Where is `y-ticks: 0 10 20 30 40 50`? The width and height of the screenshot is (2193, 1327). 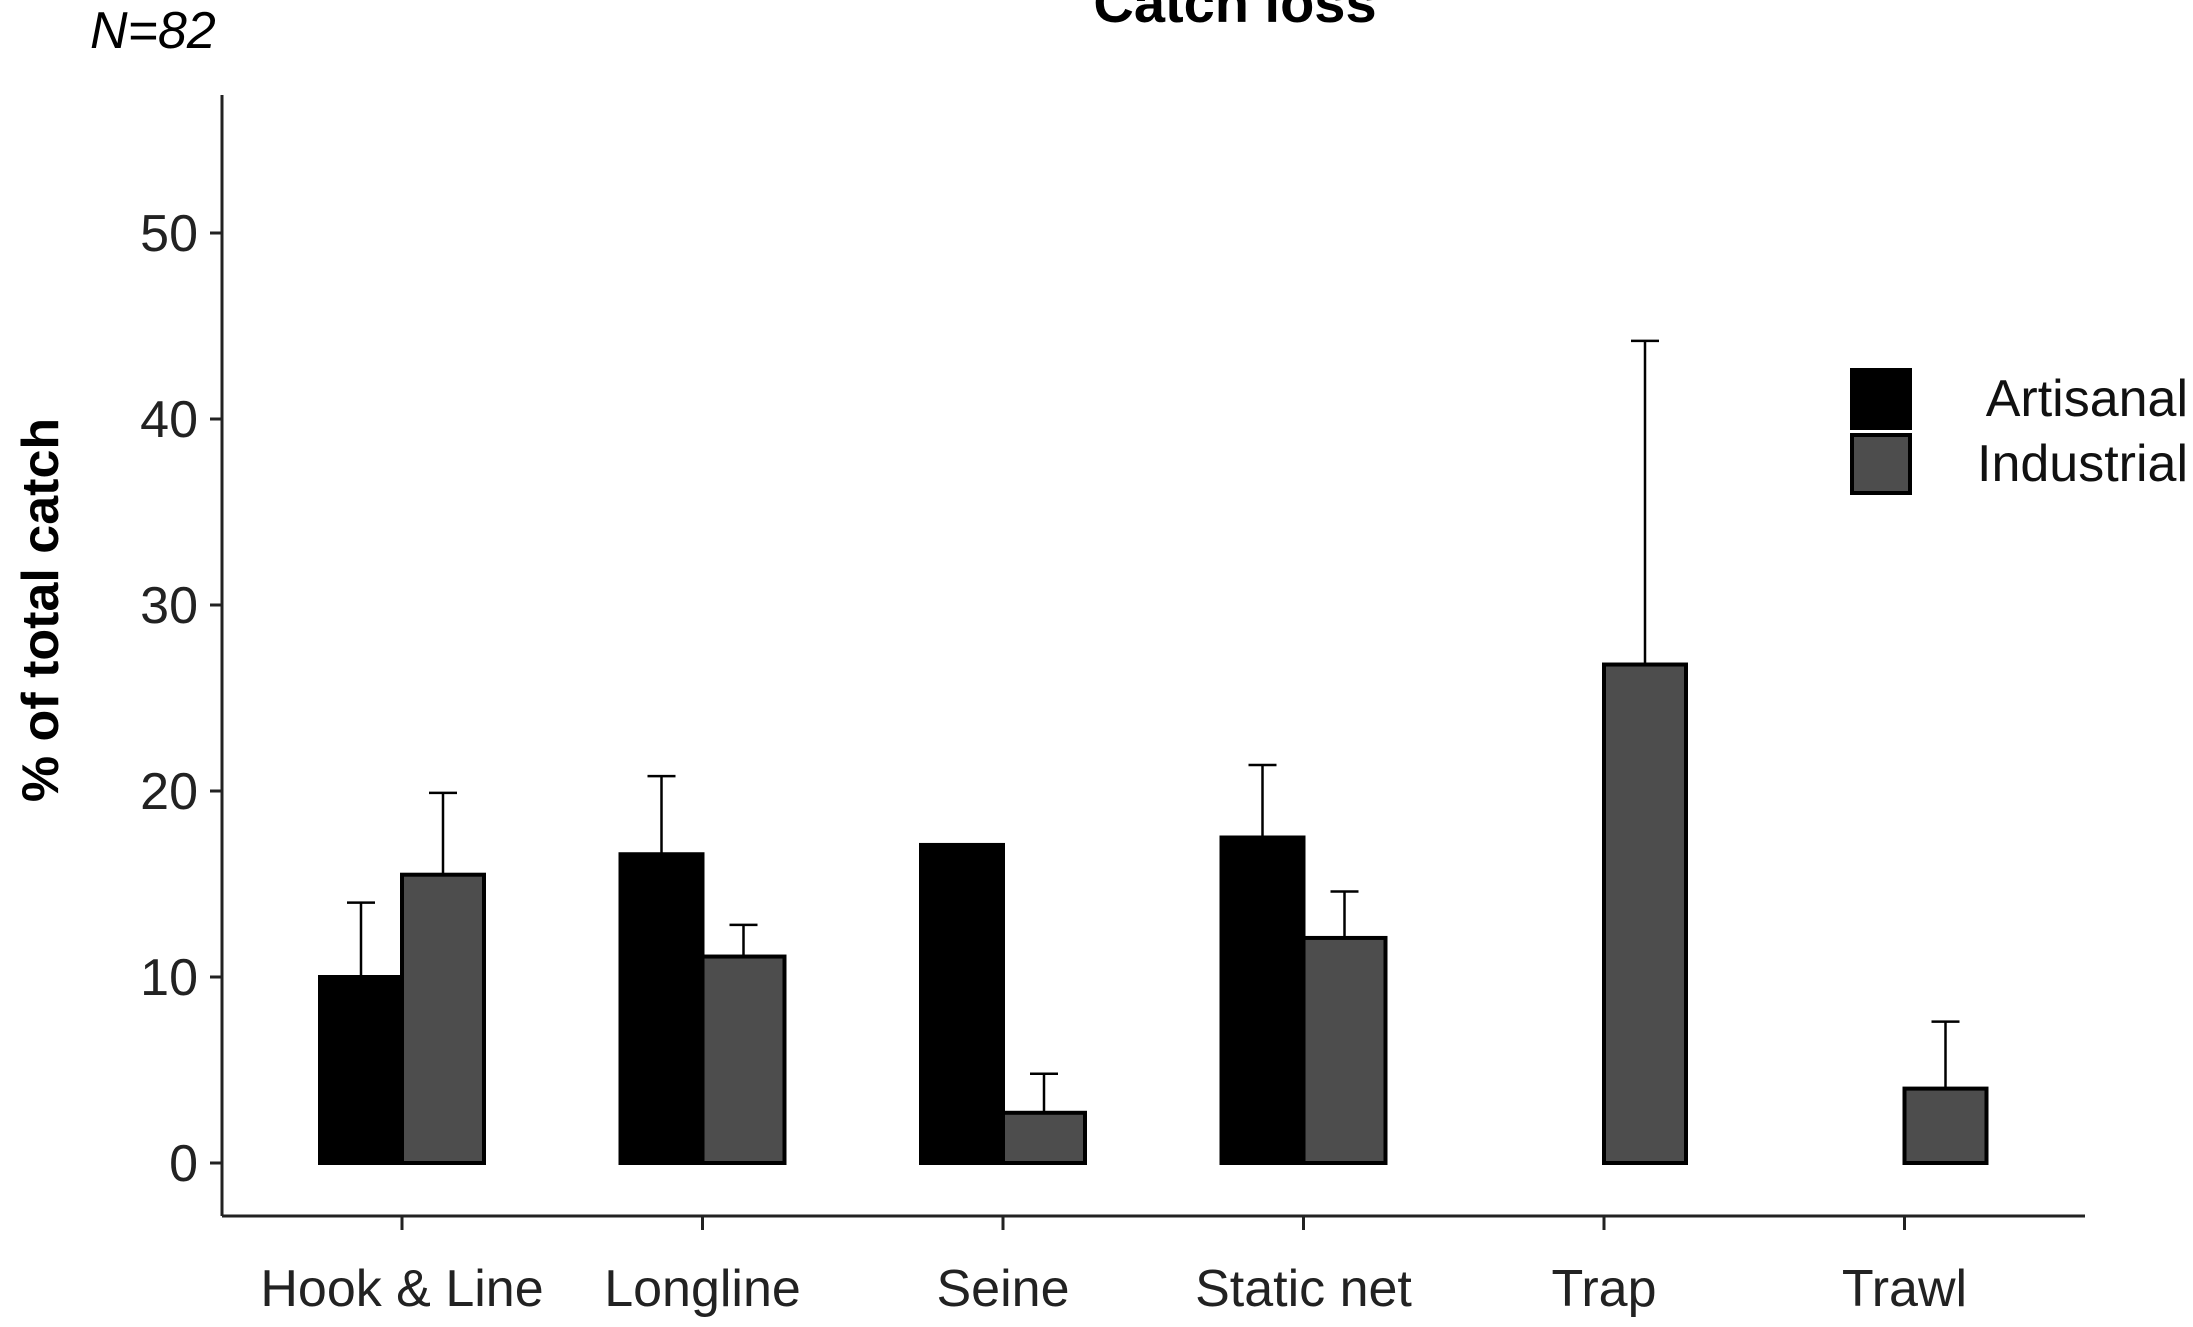 y-ticks: 0 10 20 30 40 50 is located at coordinates (181, 699).